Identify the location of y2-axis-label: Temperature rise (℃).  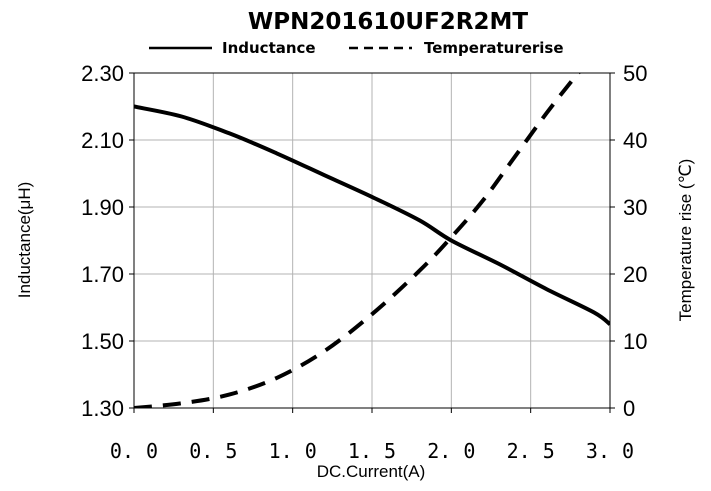
(685, 240).